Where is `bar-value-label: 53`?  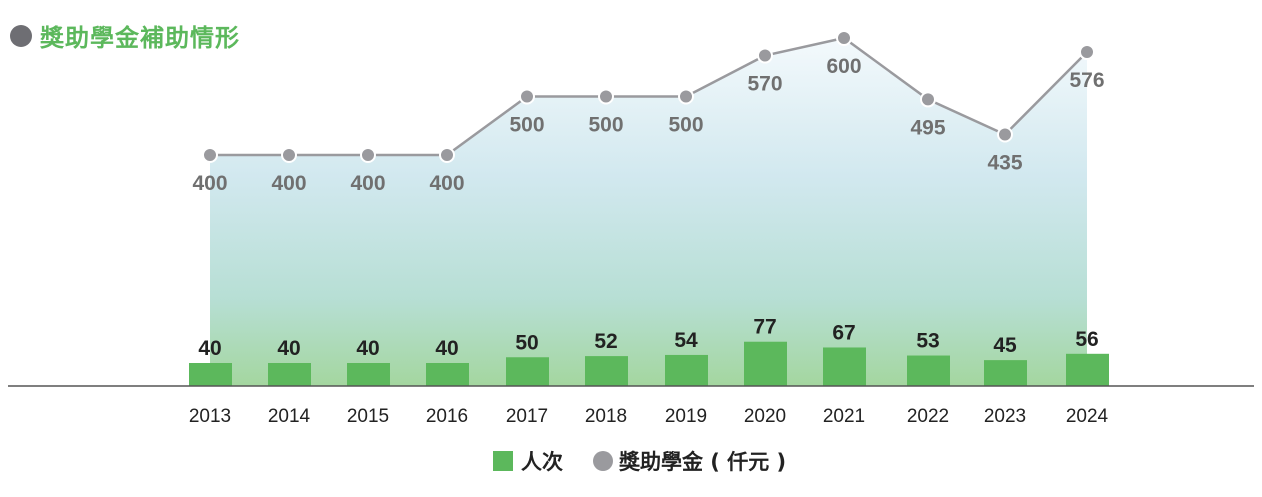
bar-value-label: 53 is located at coordinates (927, 341).